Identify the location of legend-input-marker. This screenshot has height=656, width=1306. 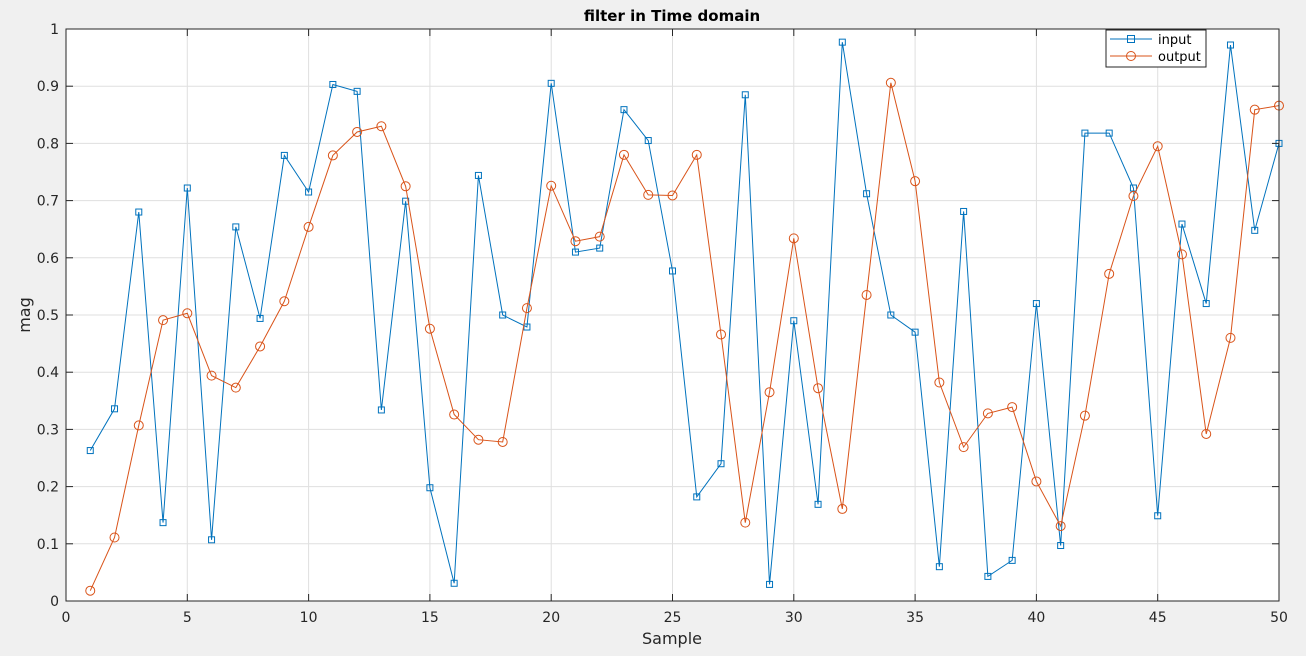
(1131, 39).